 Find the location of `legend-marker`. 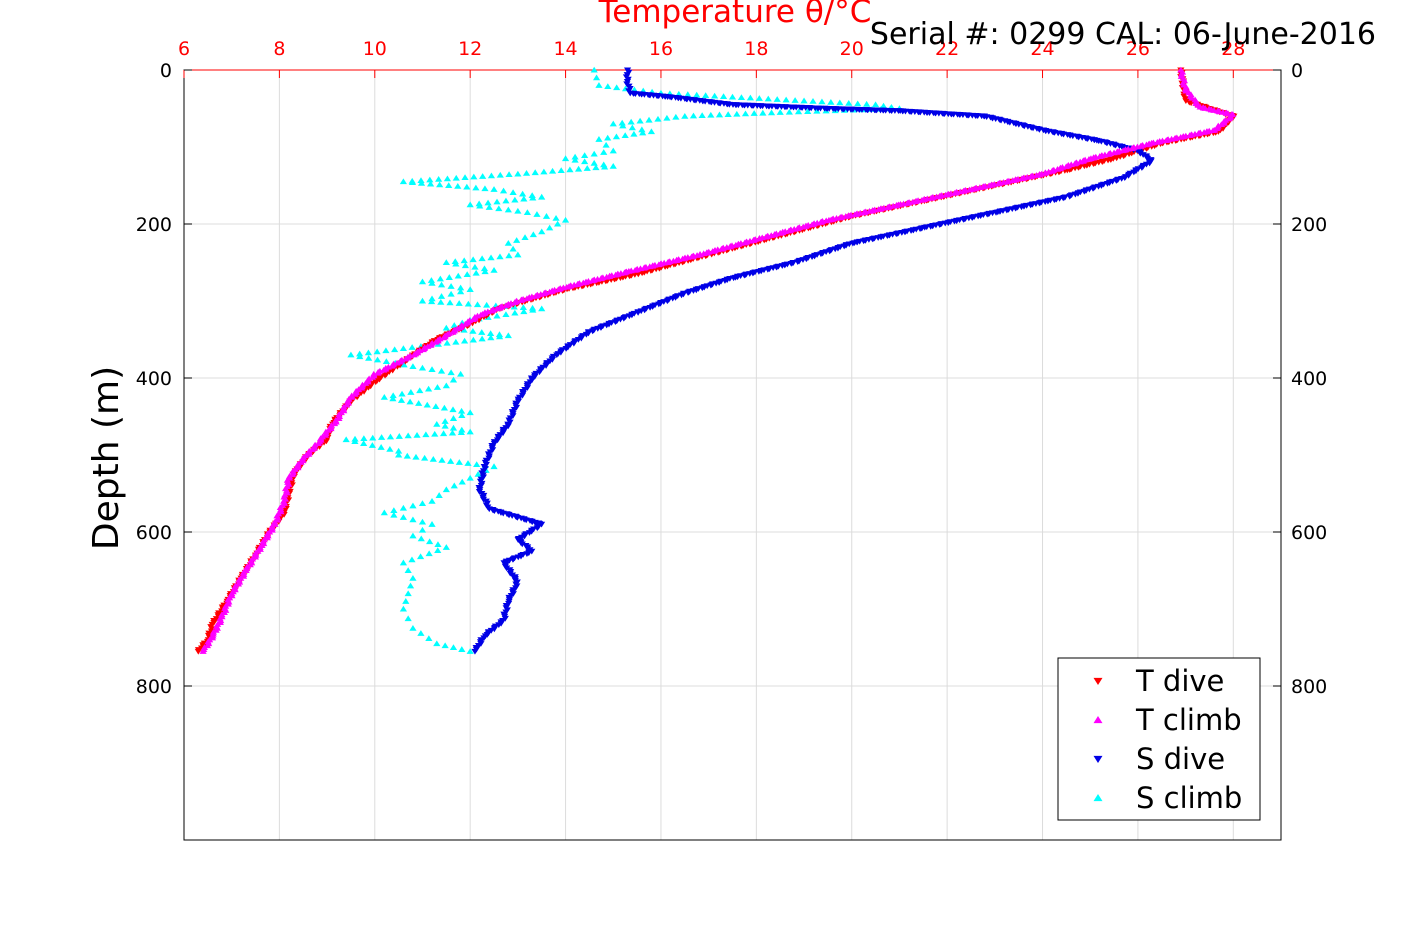

legend-marker is located at coordinates (1098, 797).